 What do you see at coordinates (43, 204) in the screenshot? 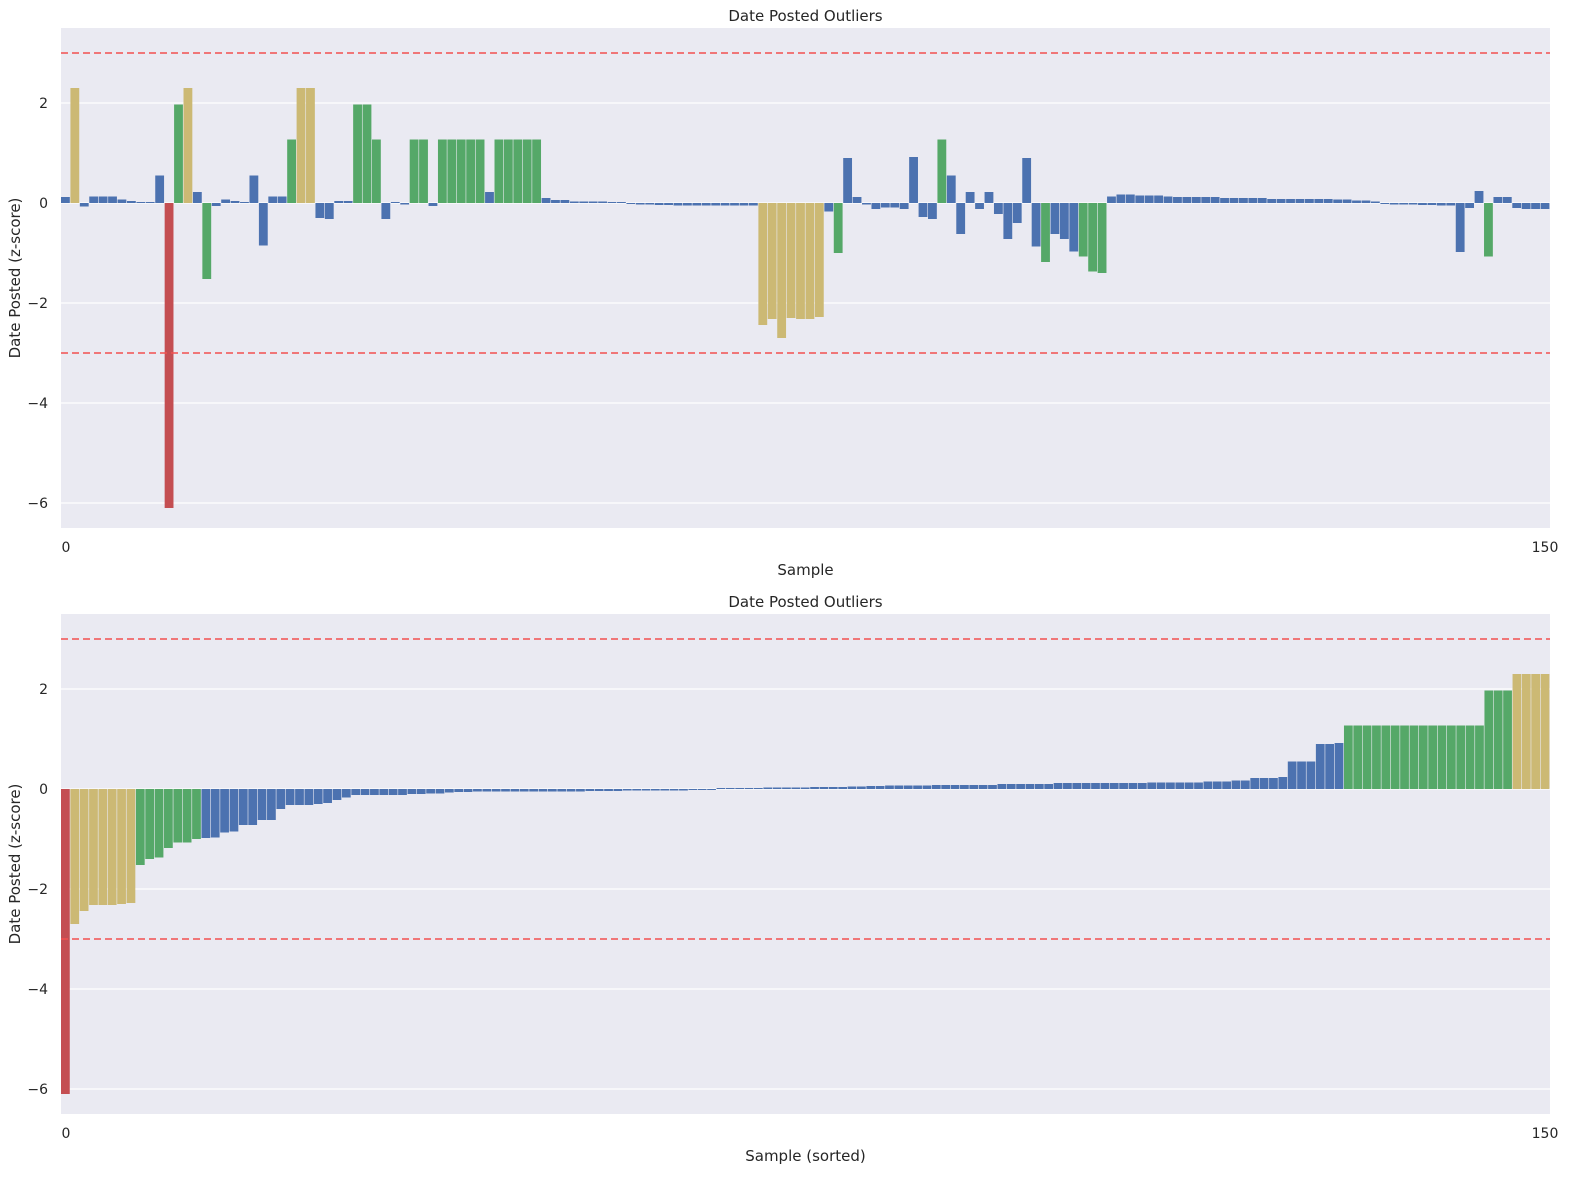
I see `y-tick-label: 0` at bounding box center [43, 204].